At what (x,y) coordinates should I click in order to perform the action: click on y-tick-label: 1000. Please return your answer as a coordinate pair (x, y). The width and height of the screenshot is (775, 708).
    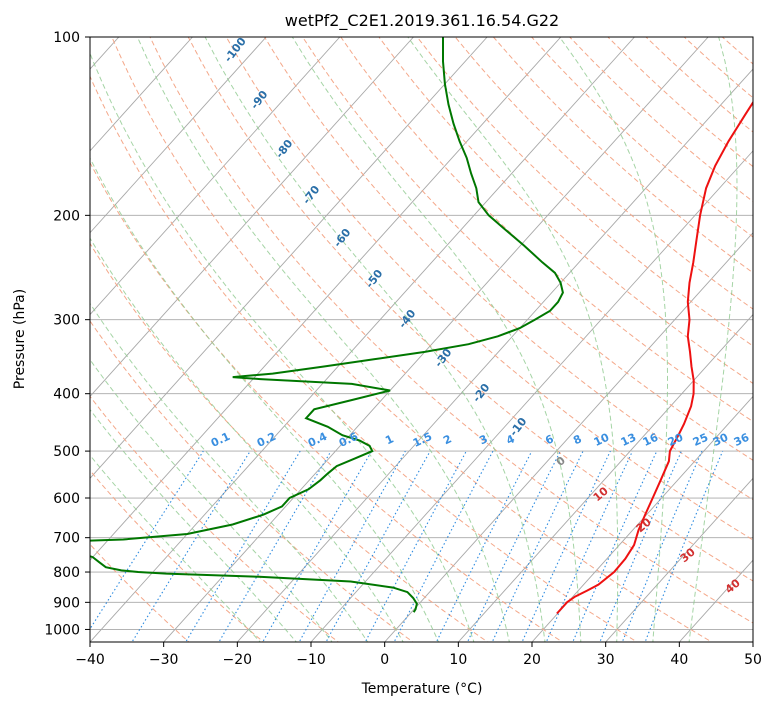
    Looking at the image, I should click on (62, 630).